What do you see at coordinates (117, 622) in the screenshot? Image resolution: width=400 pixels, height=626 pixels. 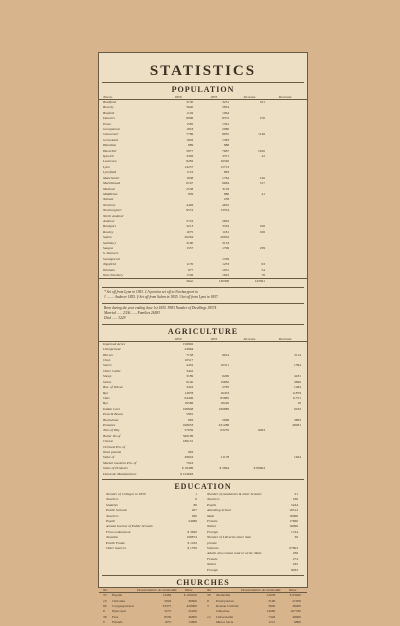 I see `table-cell: Friends` at bounding box center [117, 622].